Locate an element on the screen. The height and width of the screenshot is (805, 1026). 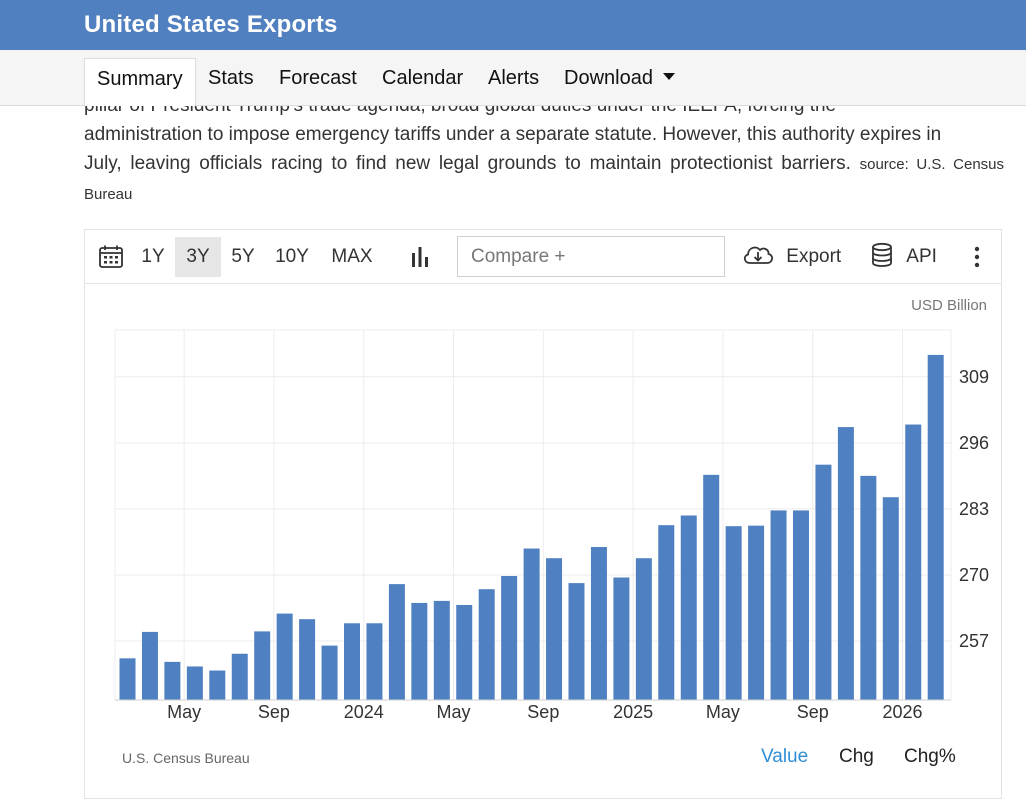
y-tick-label: 270 is located at coordinates (974, 575).